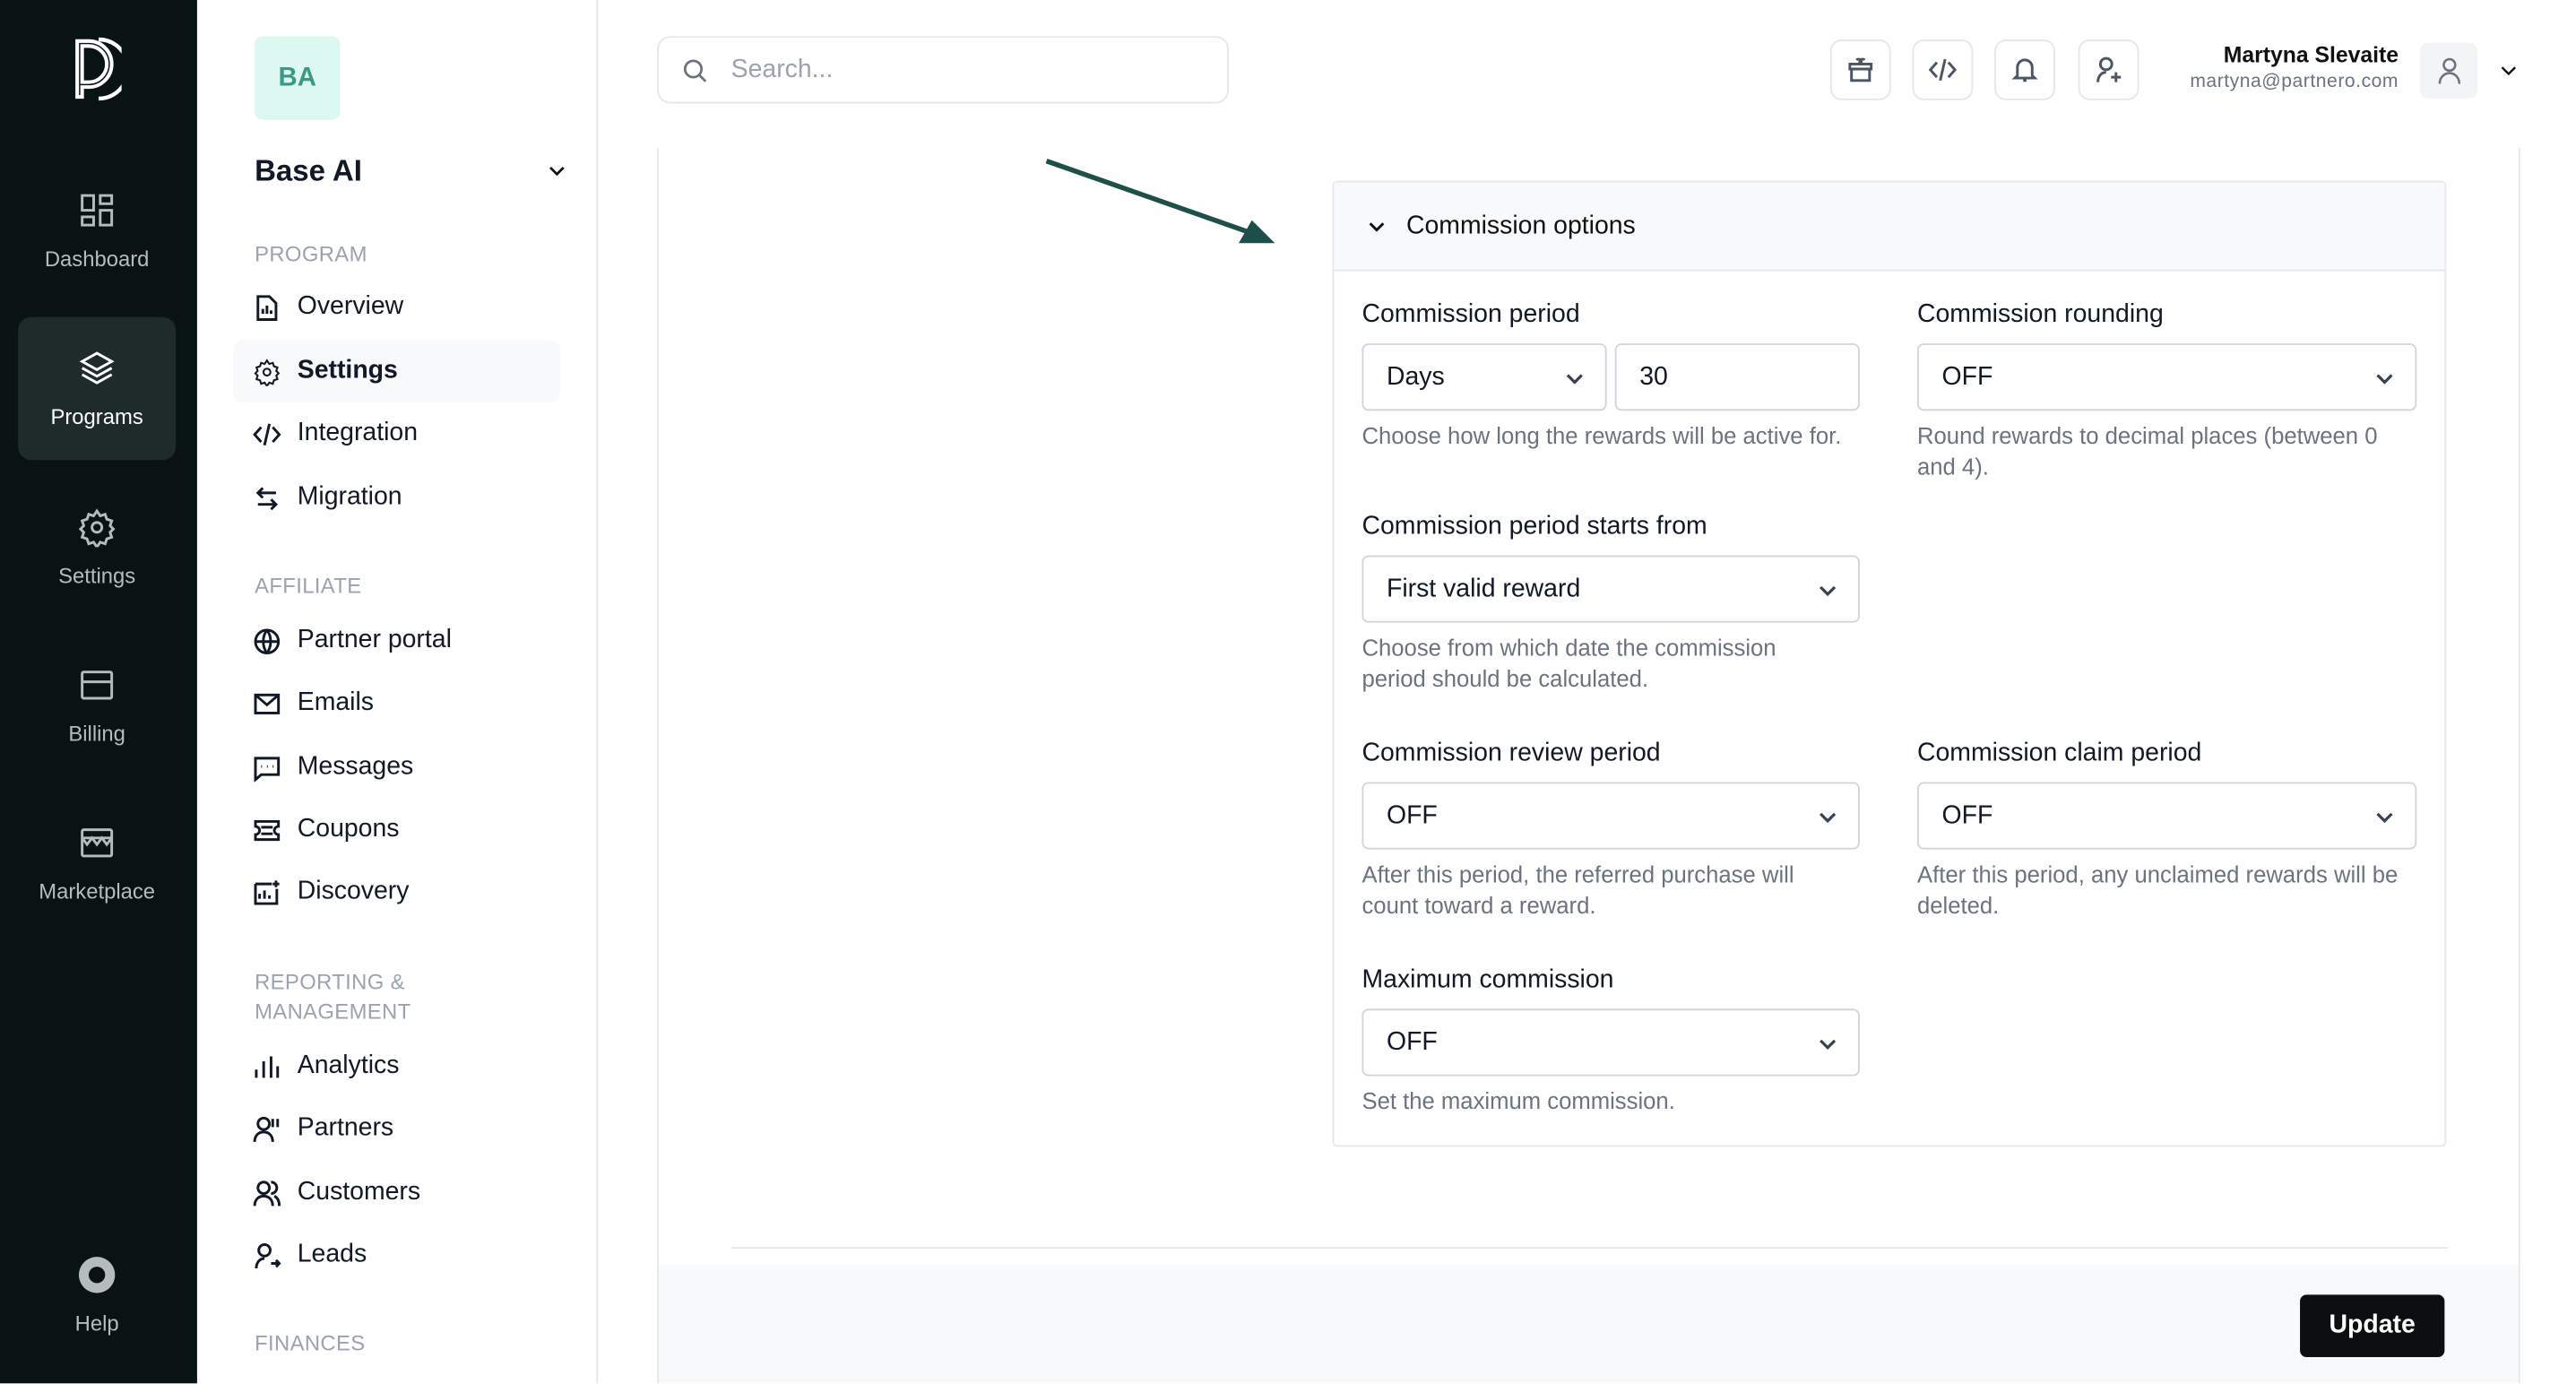 This screenshot has width=2576, height=1384. I want to click on sidebar-item-discovery: Discovery, so click(396, 892).